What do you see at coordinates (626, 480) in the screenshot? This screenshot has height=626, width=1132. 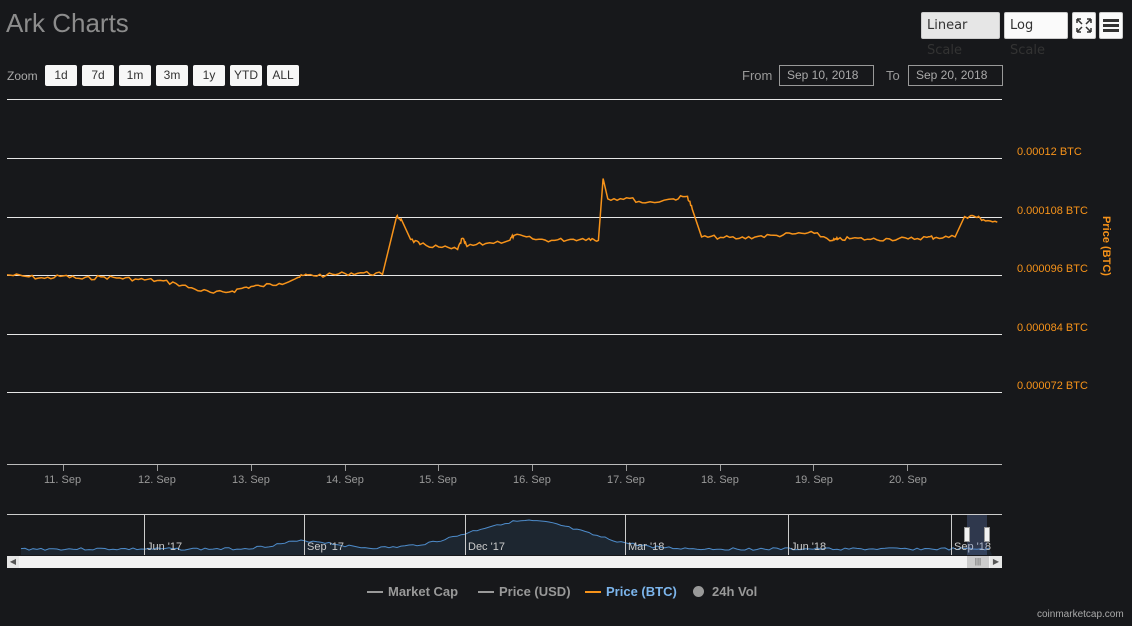 I see `x-tick-label: 17. Sep` at bounding box center [626, 480].